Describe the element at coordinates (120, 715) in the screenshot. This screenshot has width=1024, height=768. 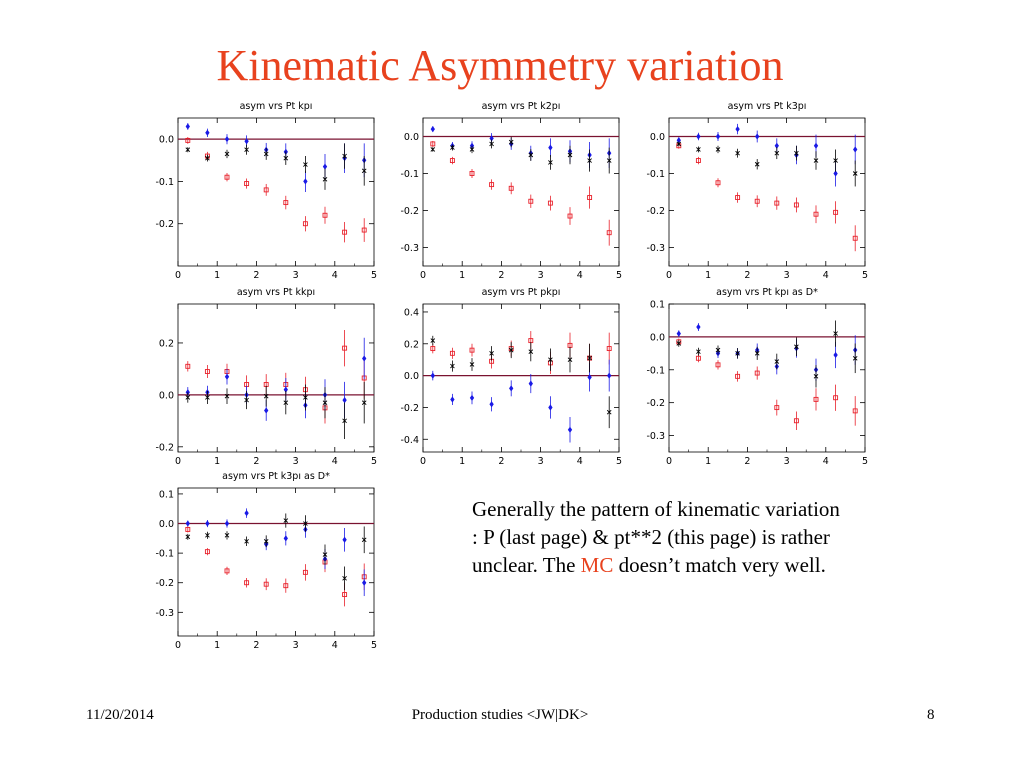
I see `footer-date: 11/20/2014` at that location.